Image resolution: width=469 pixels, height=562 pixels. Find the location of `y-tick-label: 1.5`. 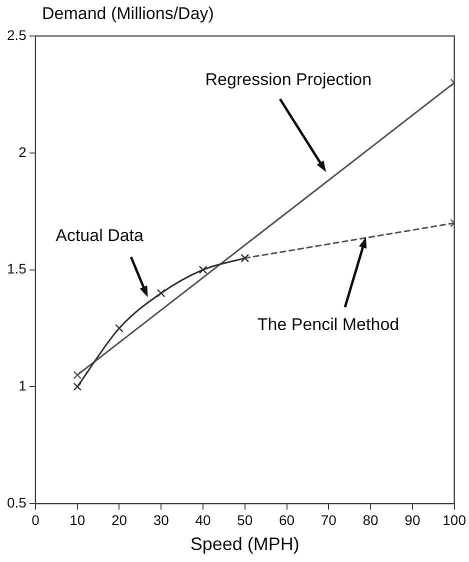

y-tick-label: 1.5 is located at coordinates (16, 268).